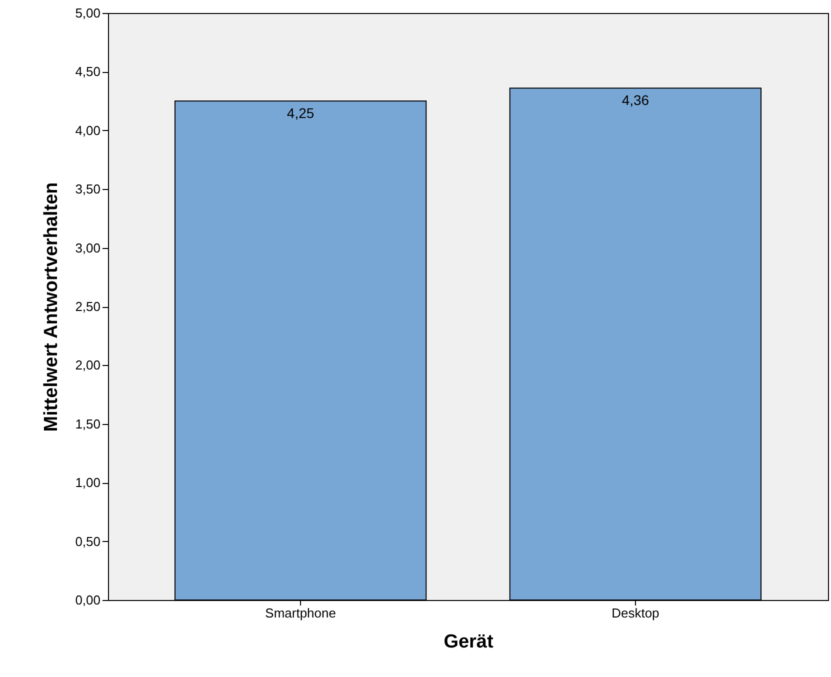 The height and width of the screenshot is (677, 831). Describe the element at coordinates (87, 424) in the screenshot. I see `y-tick-label: 1,50` at that location.